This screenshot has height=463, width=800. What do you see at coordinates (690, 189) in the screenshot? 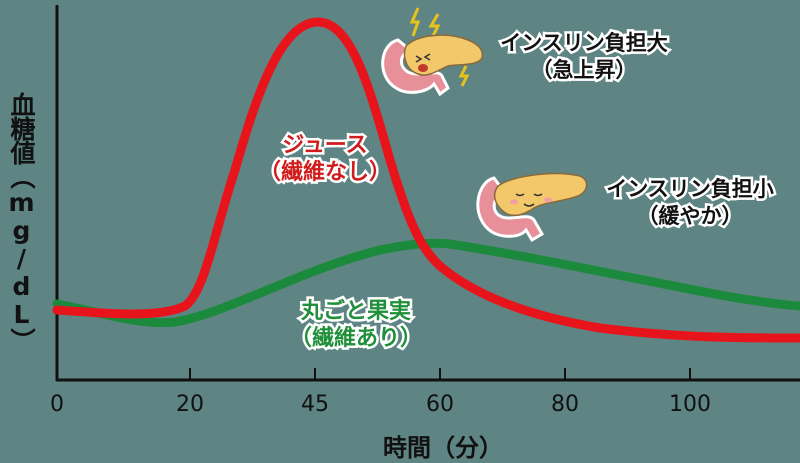
I see `low-insulin-line1: インスリン負担小` at bounding box center [690, 189].